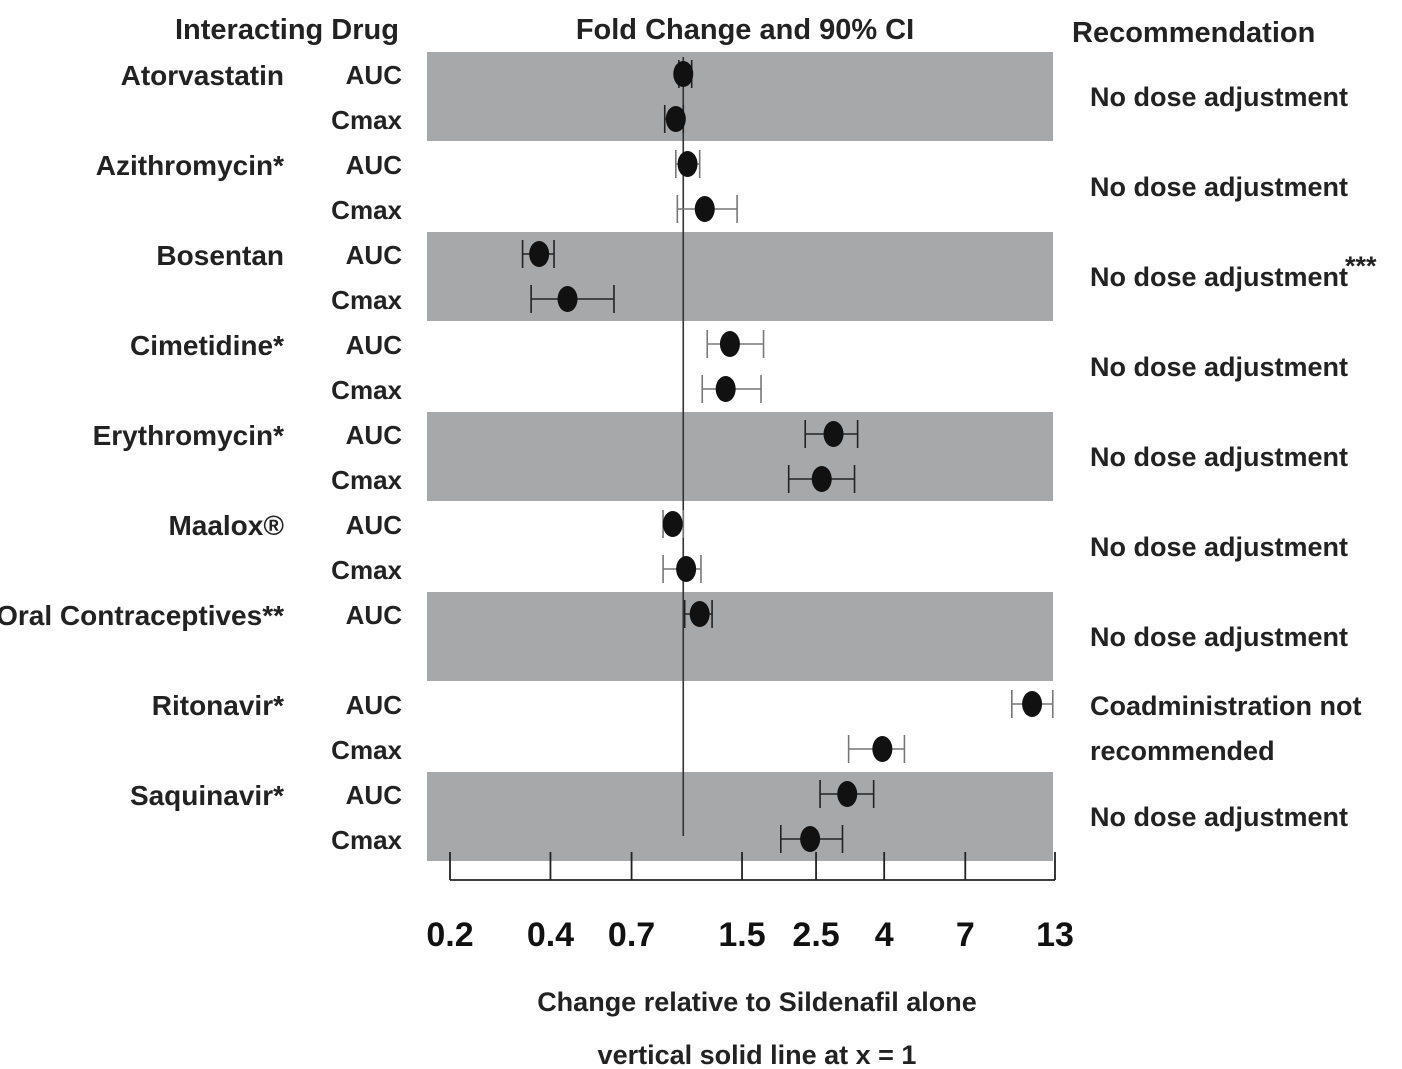 The image size is (1402, 1069). Describe the element at coordinates (1055, 935) in the screenshot. I see `x-tick-label: 13` at that location.